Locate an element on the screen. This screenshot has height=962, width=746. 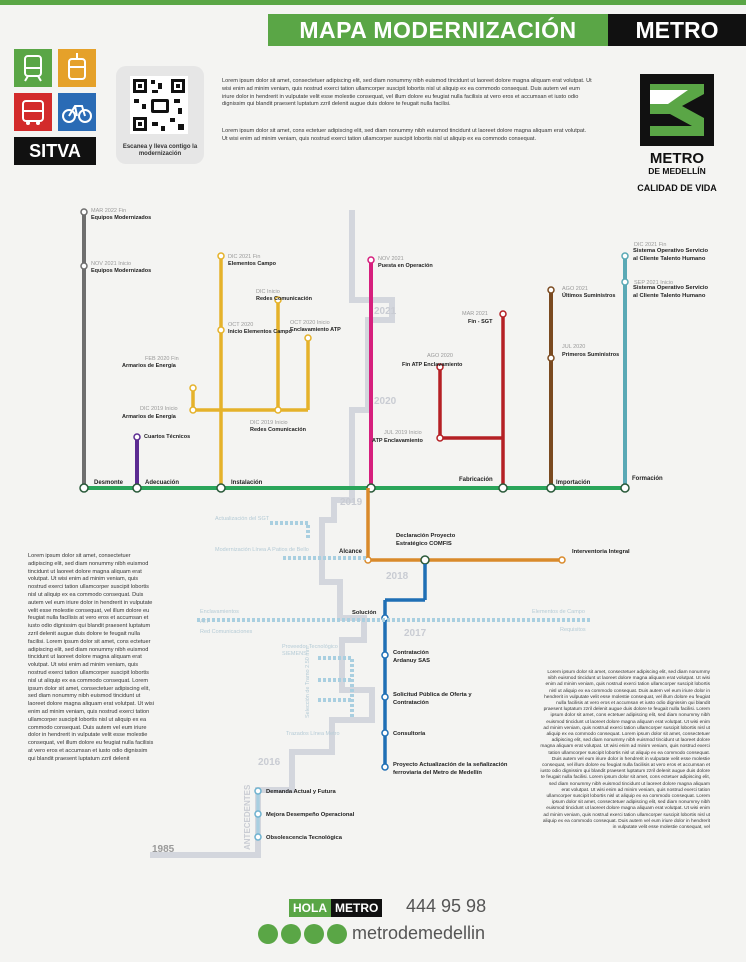
orange-right-text: Interventoria Integral is located at coordinates (601, 552).